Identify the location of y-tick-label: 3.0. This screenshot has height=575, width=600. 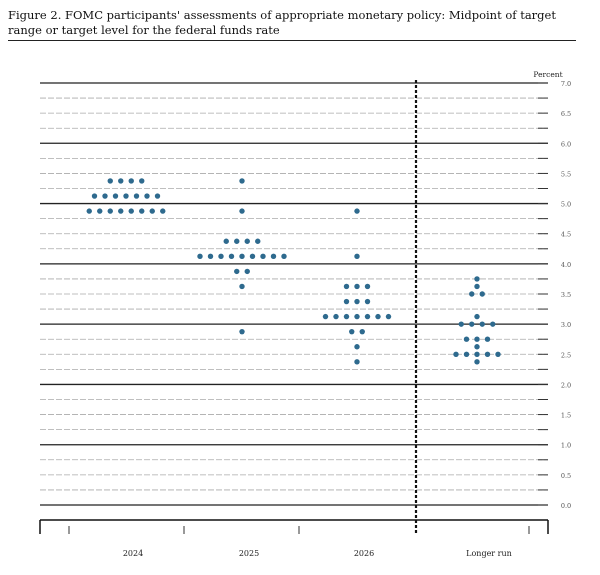
(566, 325).